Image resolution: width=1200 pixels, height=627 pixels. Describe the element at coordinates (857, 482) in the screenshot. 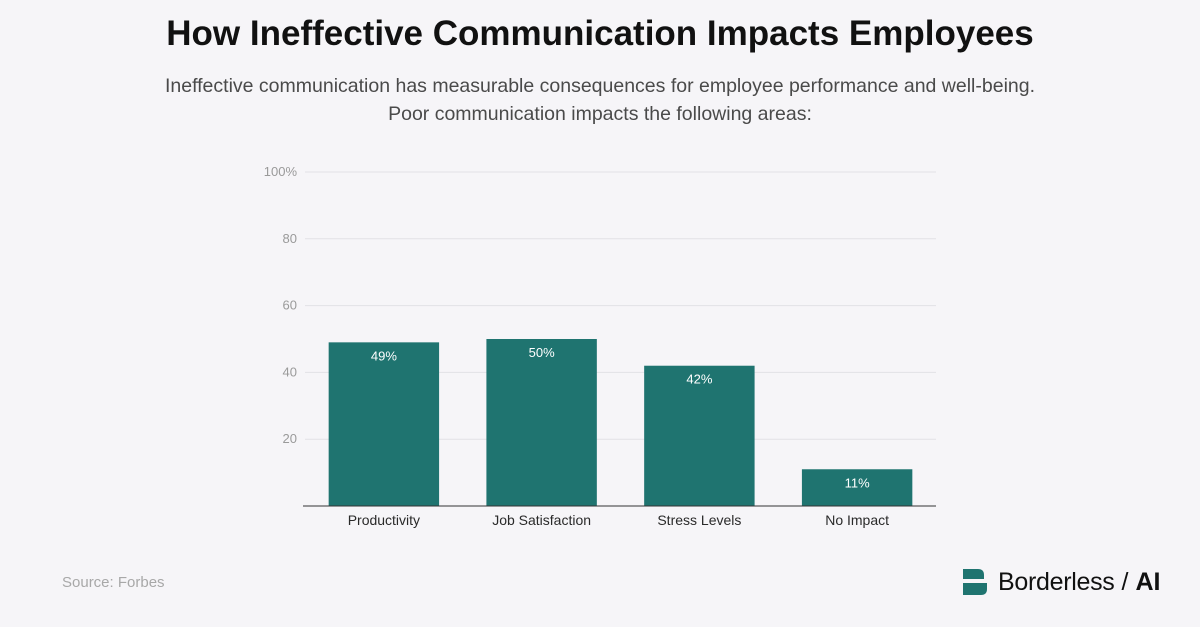

I see `bar-value-label: 11%` at that location.